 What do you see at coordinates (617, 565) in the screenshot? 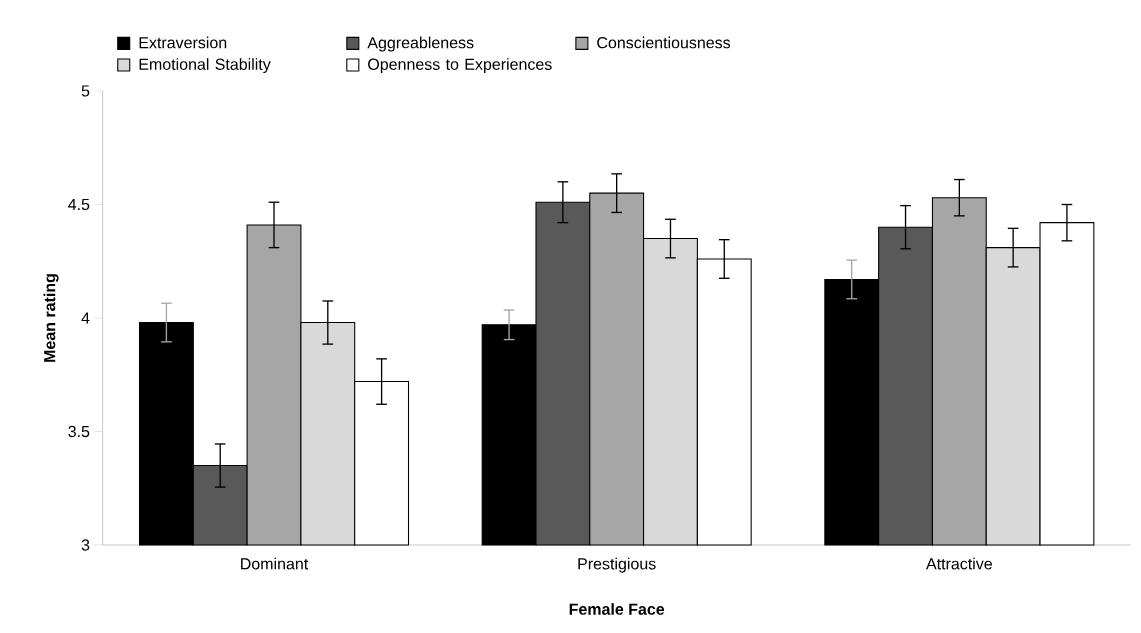
I see `x-tick-label: Prestigious` at bounding box center [617, 565].